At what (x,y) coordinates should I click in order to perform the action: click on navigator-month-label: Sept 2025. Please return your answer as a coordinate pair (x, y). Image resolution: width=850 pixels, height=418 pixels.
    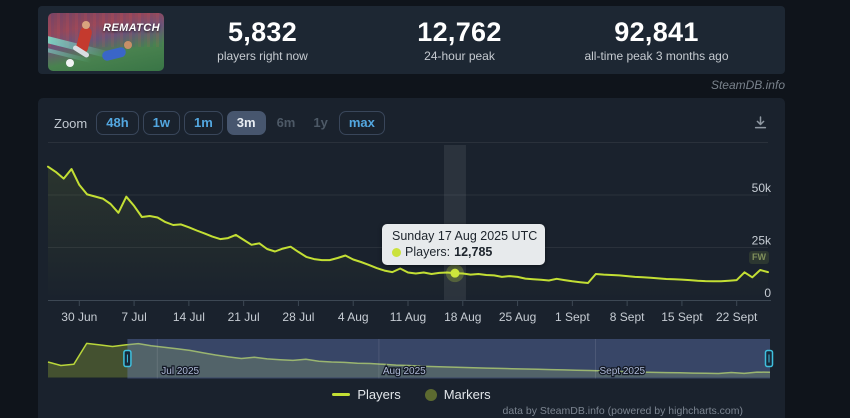
    Looking at the image, I should click on (622, 371).